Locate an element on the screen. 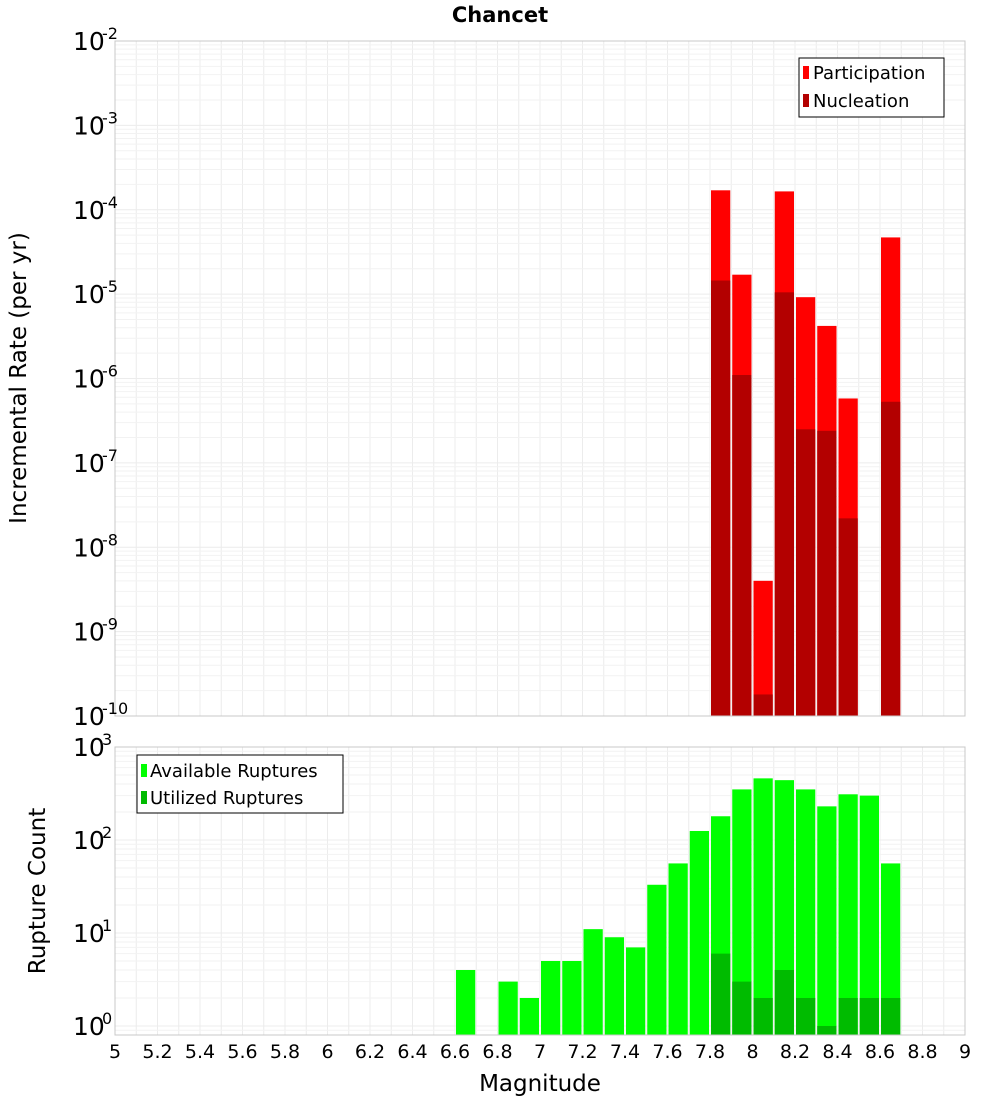 This screenshot has height=1100, width=1000. x-tick-label: 7.4 is located at coordinates (625, 1052).